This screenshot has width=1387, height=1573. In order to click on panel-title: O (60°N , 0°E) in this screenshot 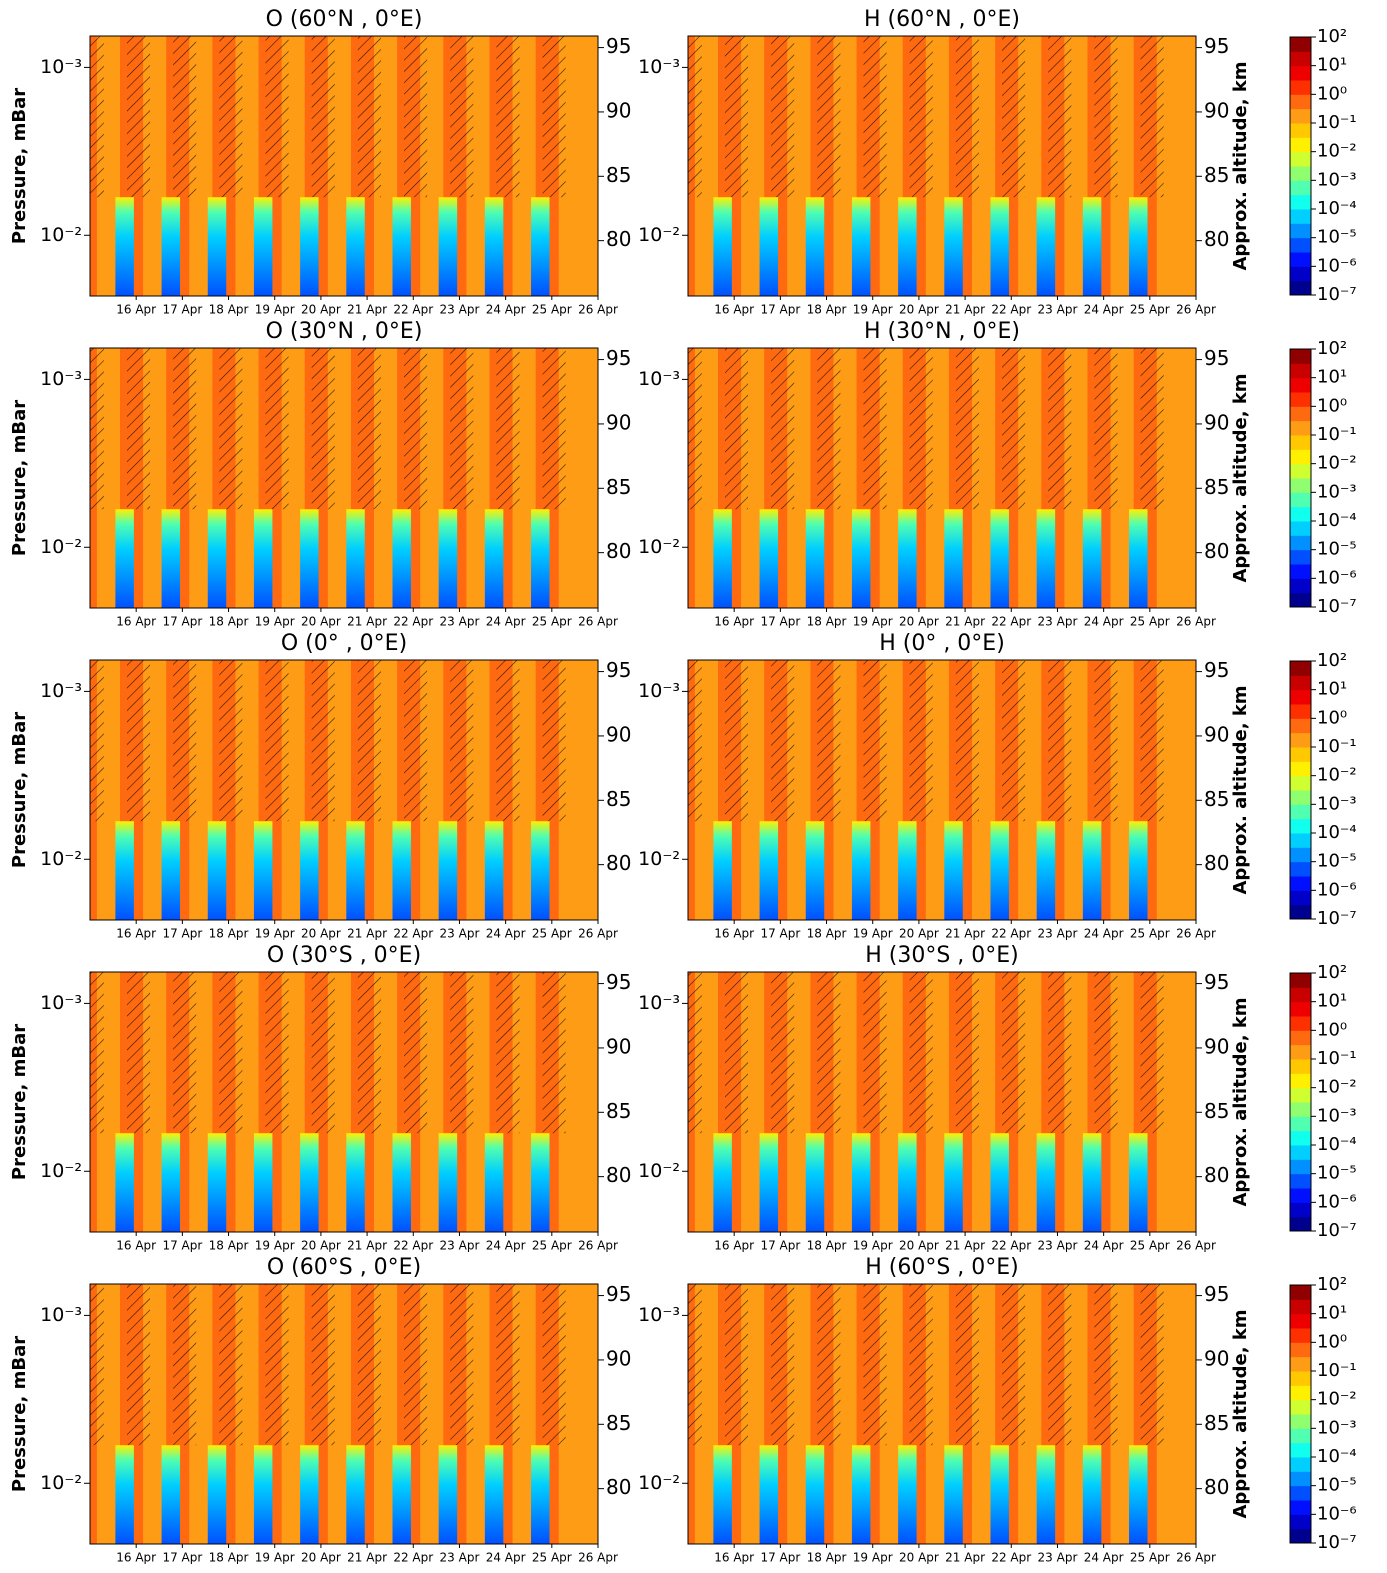, I will do `click(344, 19)`.